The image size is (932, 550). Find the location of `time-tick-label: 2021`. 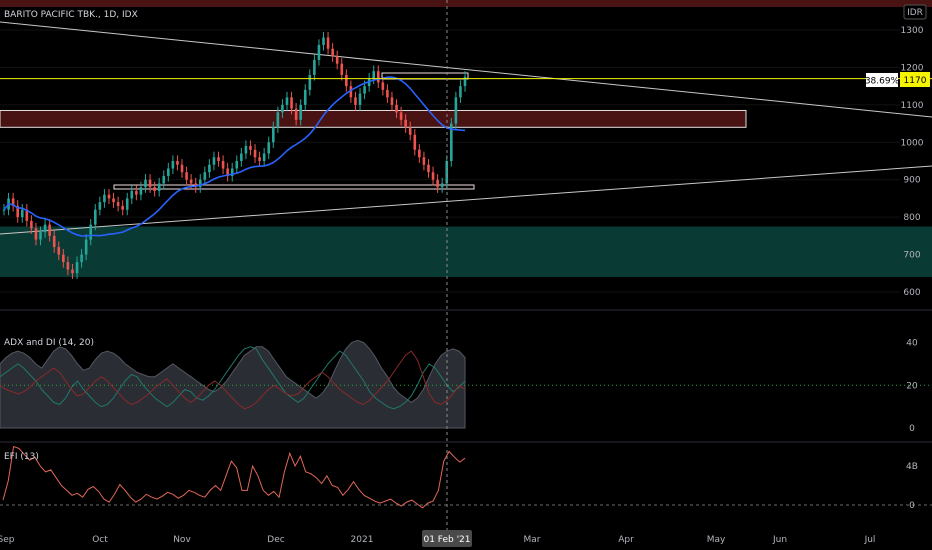

time-tick-label: 2021 is located at coordinates (362, 540).